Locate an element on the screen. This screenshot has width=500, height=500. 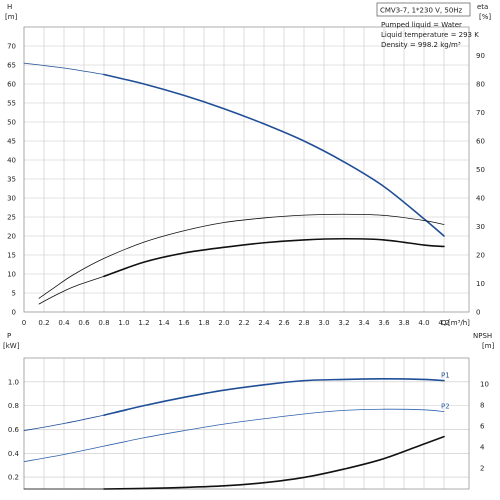
h-tick-label: 65 is located at coordinates (11, 66).